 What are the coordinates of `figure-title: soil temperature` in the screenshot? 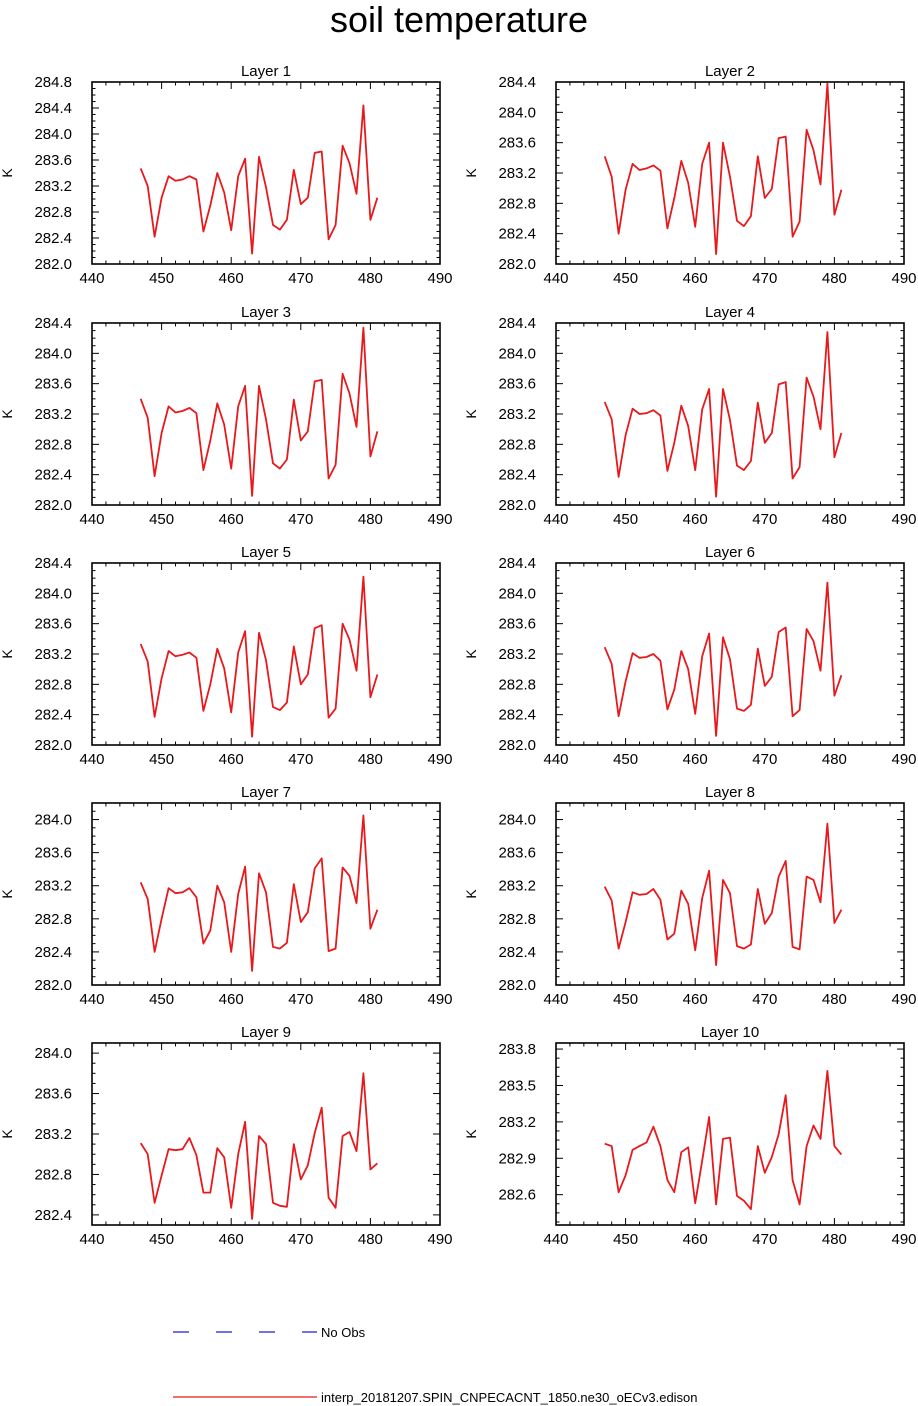 It's located at (459, 20).